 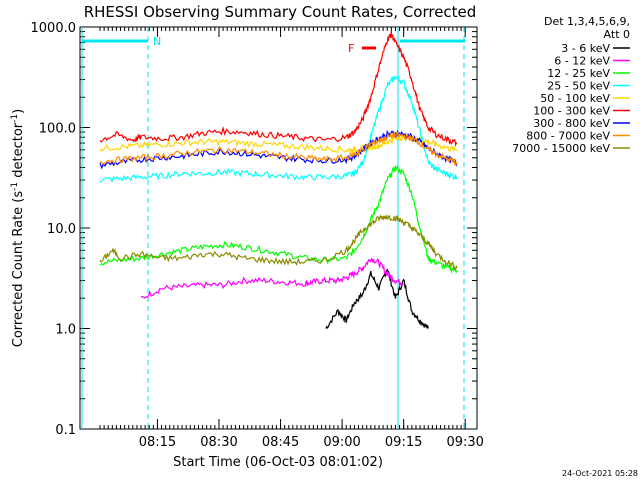 What do you see at coordinates (65, 330) in the screenshot?
I see `y-tick-label: 1.0` at bounding box center [65, 330].